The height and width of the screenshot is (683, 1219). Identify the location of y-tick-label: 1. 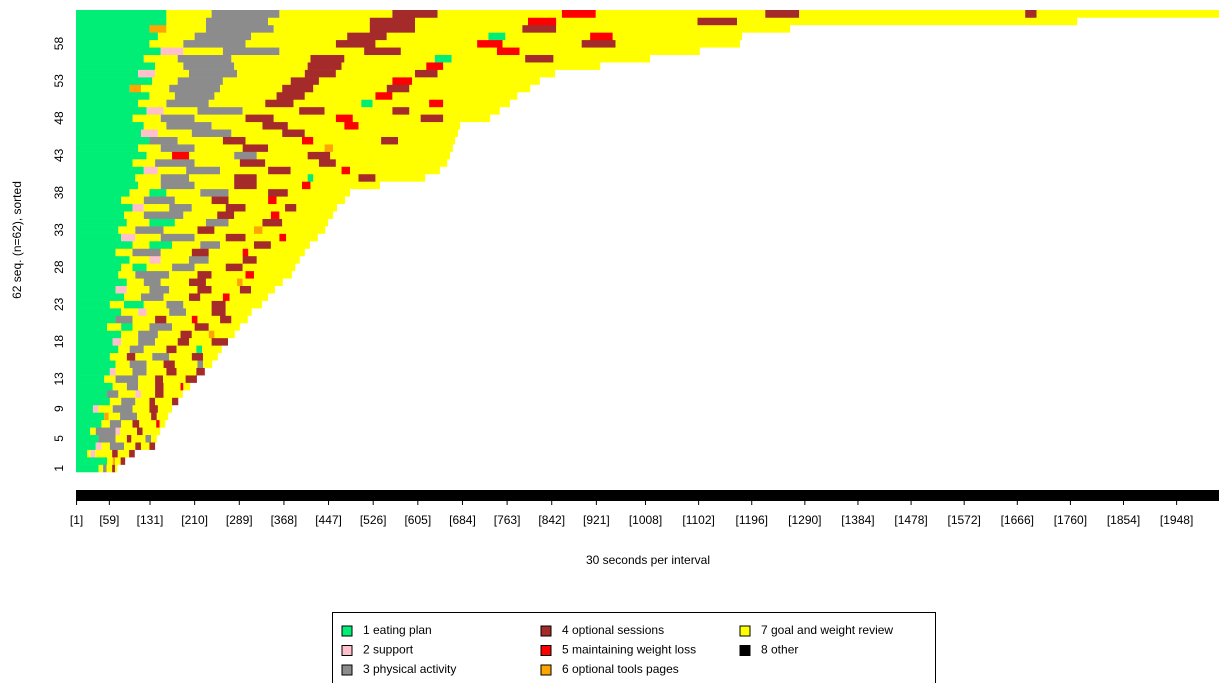
(59, 468).